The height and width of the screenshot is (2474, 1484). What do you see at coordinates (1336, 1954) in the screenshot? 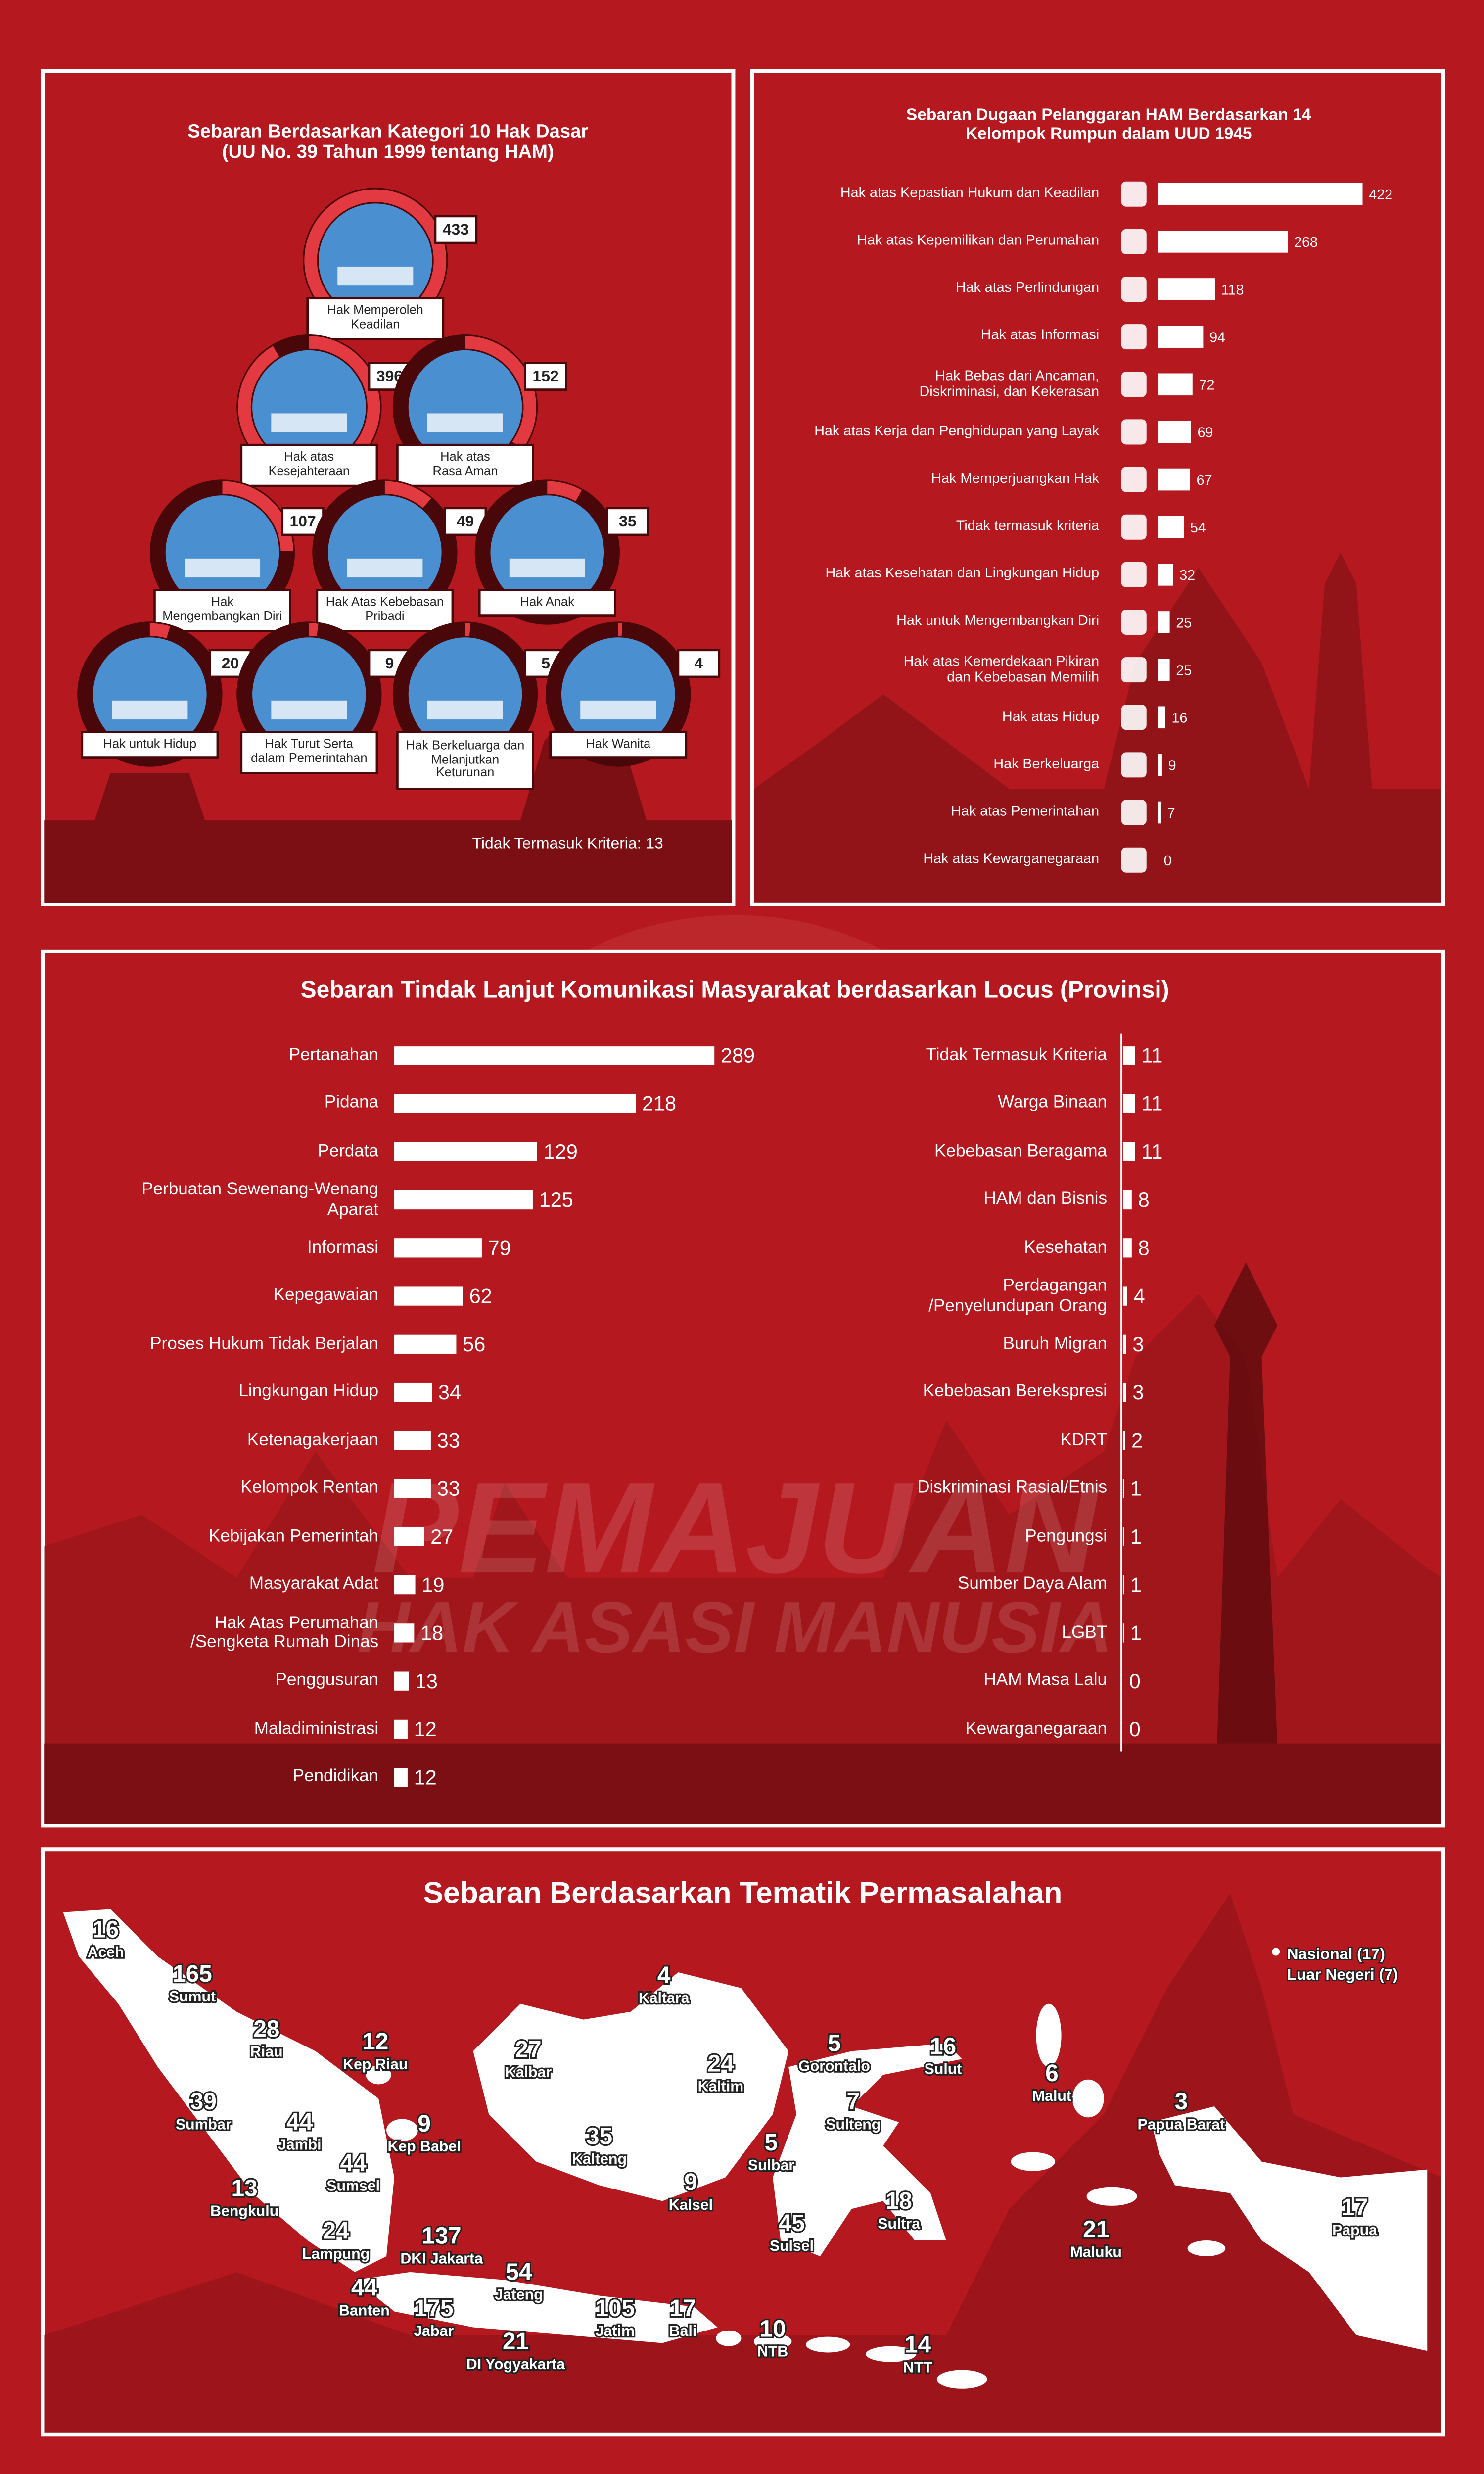
I see `note-label: Nasional (17)` at bounding box center [1336, 1954].